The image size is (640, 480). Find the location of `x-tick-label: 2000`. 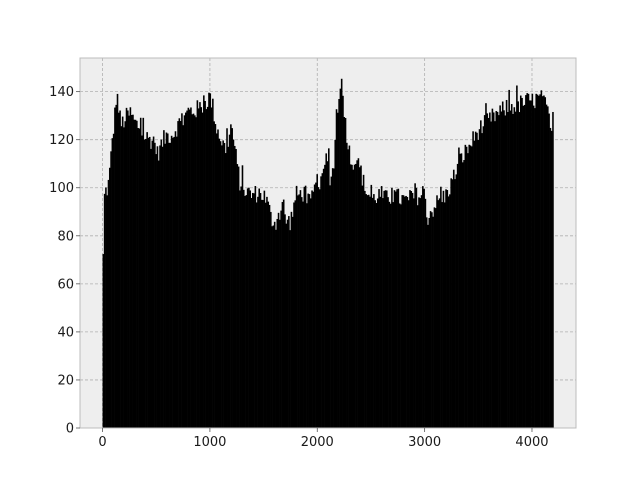

x-tick-label: 2000 is located at coordinates (317, 442).